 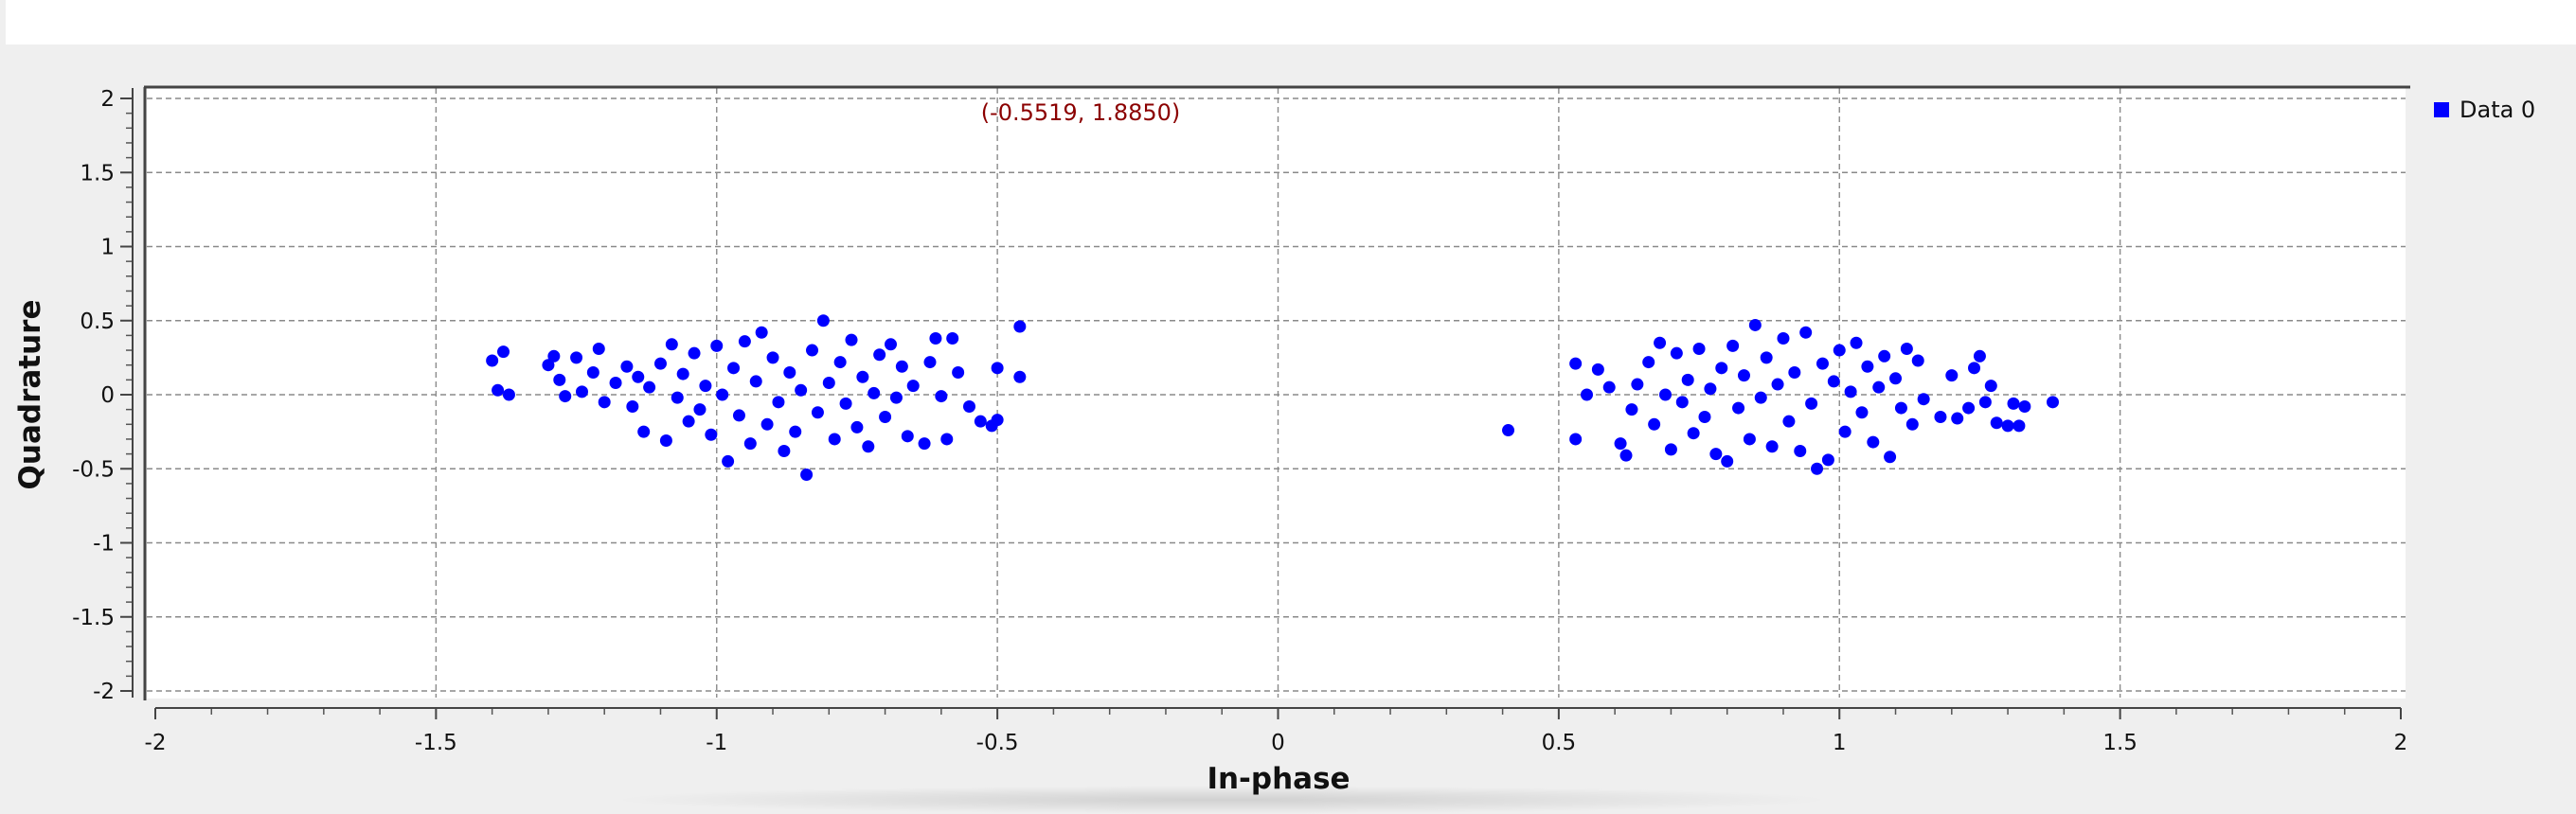 I want to click on y-tick-label: 0.5, so click(x=97, y=322).